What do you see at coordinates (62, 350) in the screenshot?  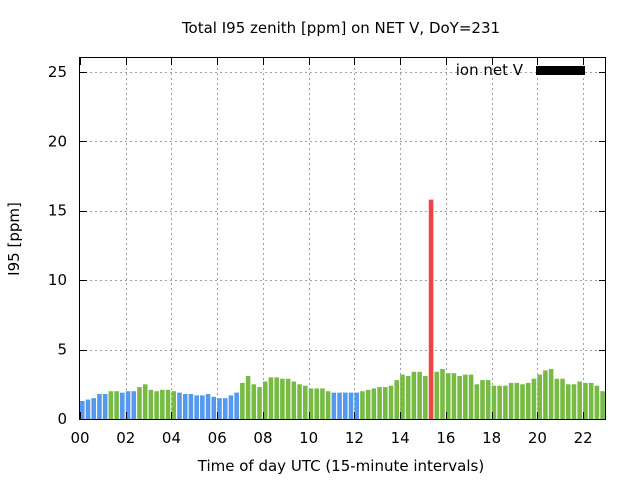 I see `y-tick-label: 5` at bounding box center [62, 350].